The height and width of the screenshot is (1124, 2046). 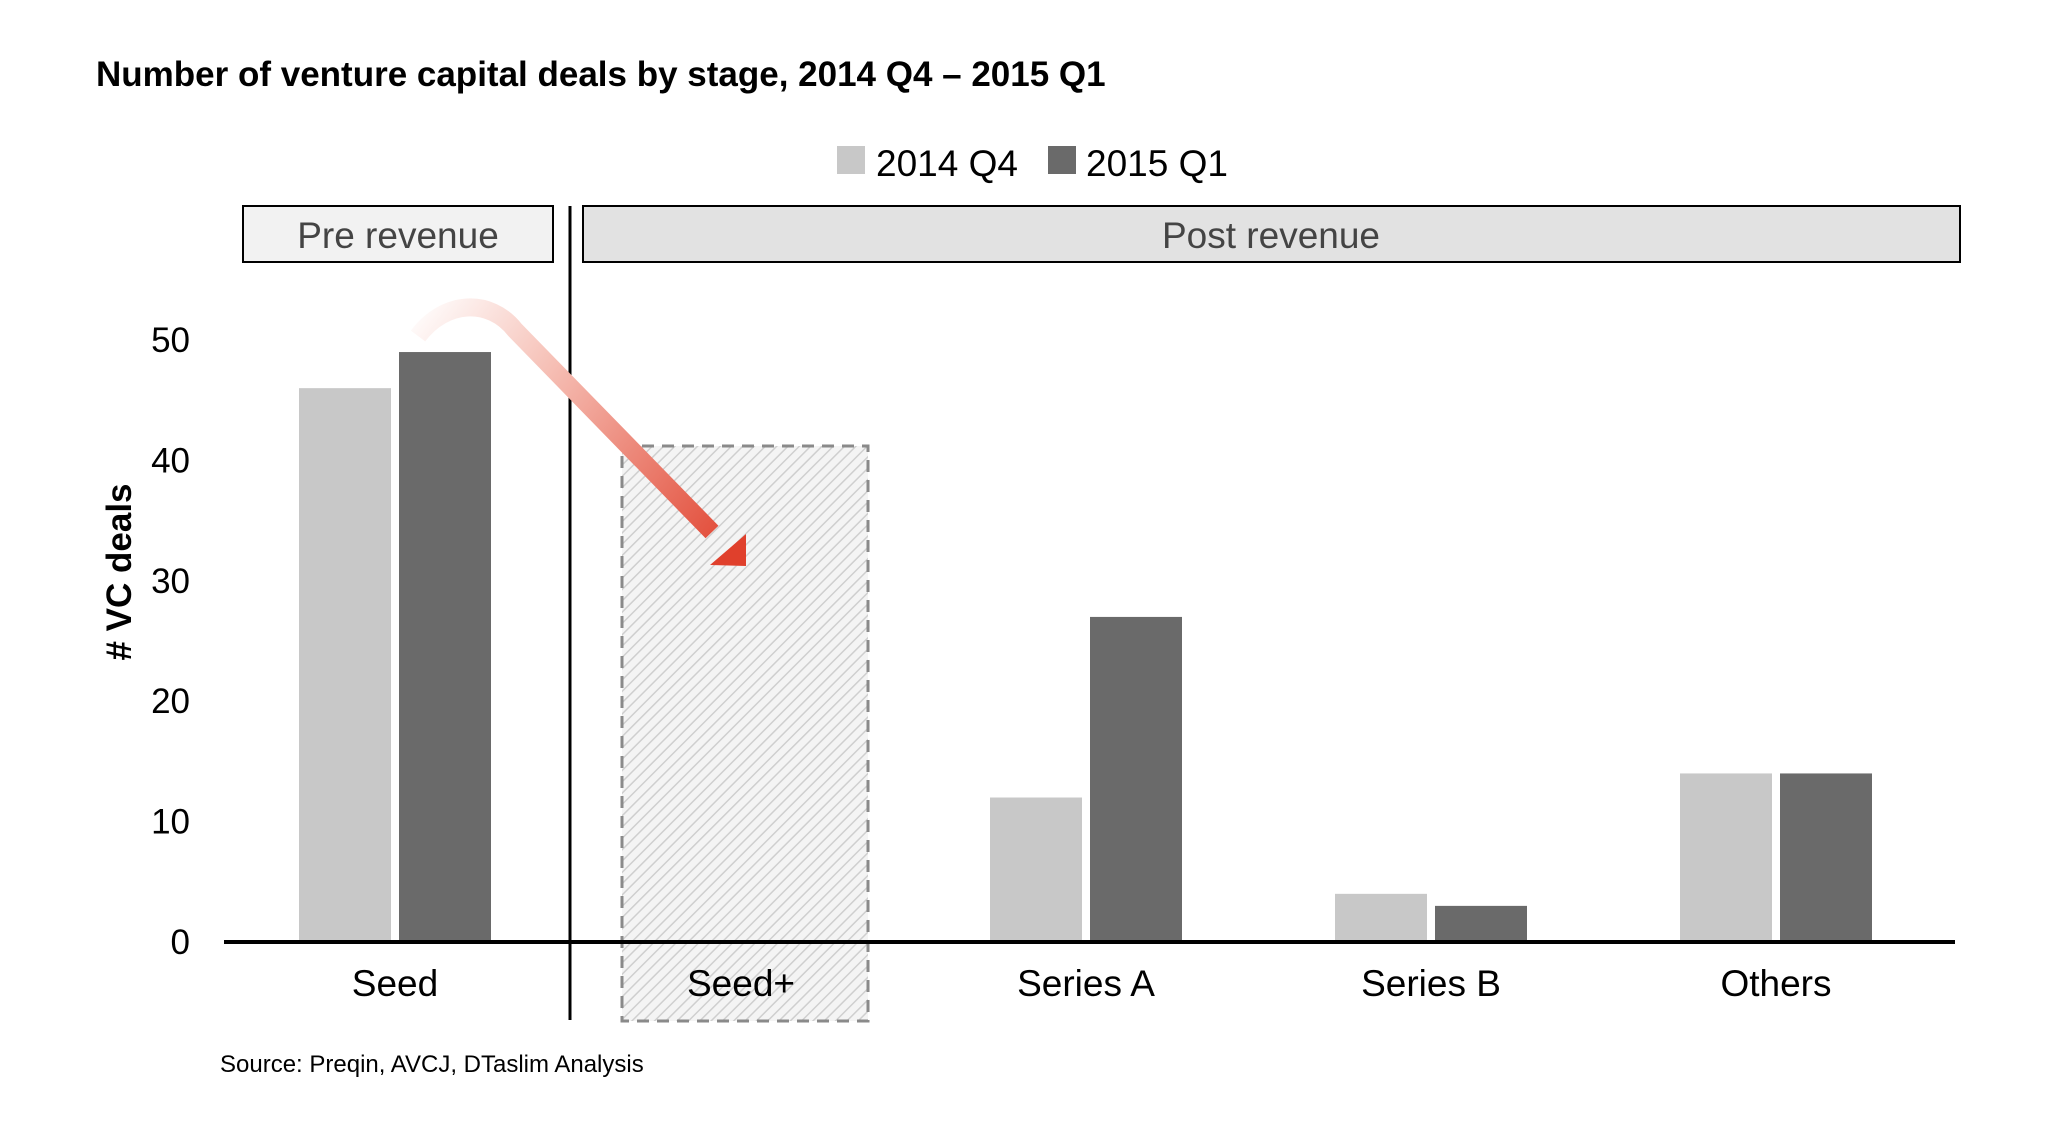 What do you see at coordinates (1431, 983) in the screenshot?
I see `x-category-label-series-b: Series B` at bounding box center [1431, 983].